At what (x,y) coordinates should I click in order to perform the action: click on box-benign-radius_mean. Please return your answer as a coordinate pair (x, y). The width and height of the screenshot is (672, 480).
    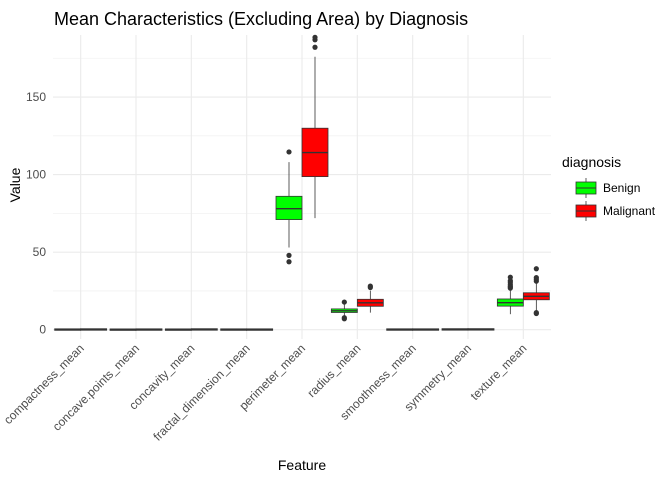
    Looking at the image, I should click on (344, 310).